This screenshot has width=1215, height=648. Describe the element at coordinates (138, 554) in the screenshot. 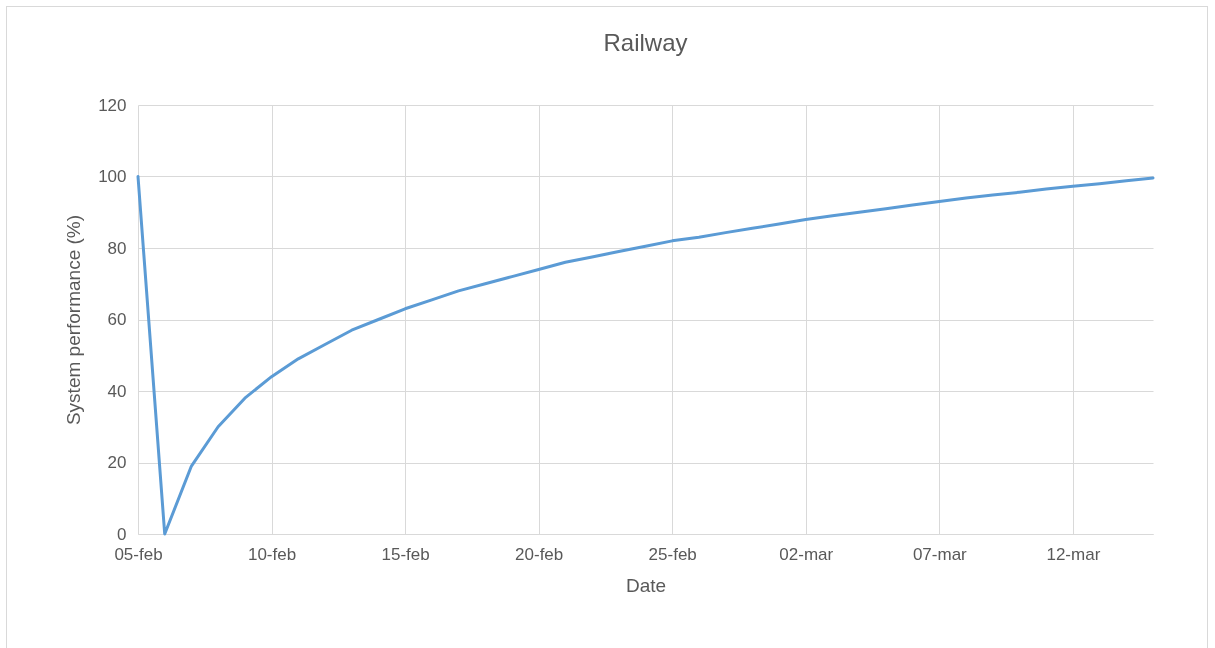

I see `x-tick-label: 05-feb` at that location.